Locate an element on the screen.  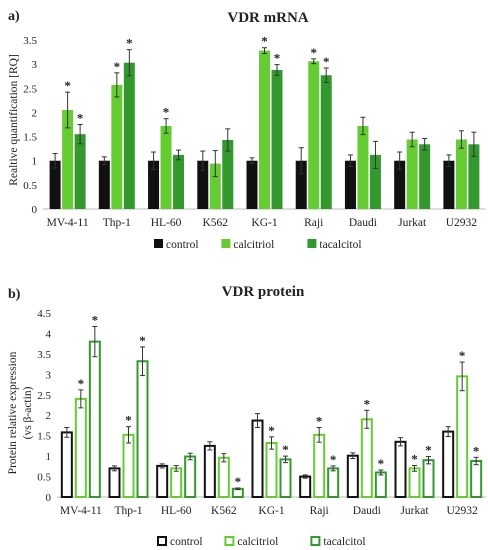
chart0-category-label: MV-4-11 is located at coordinates (68, 223).